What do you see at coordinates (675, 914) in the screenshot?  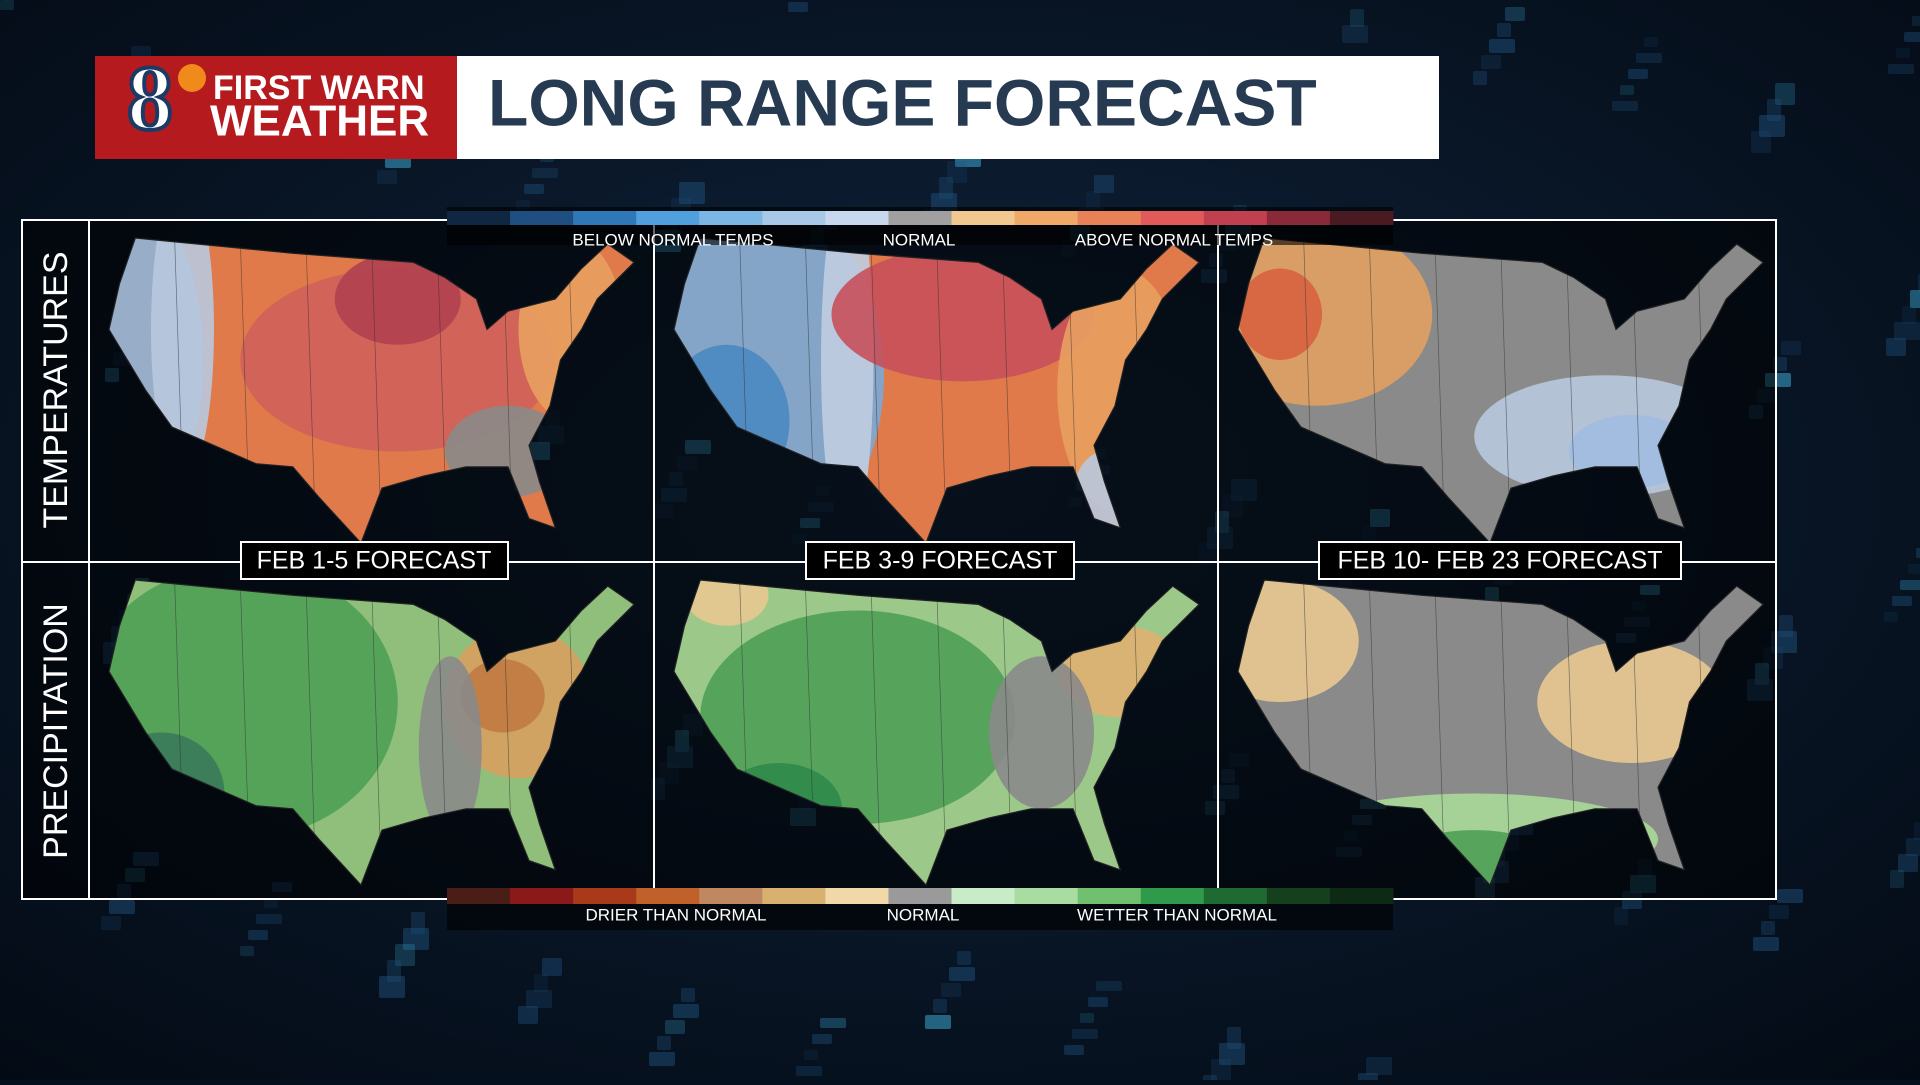 I see `legend-label: DRIER THAN NORMAL` at bounding box center [675, 914].